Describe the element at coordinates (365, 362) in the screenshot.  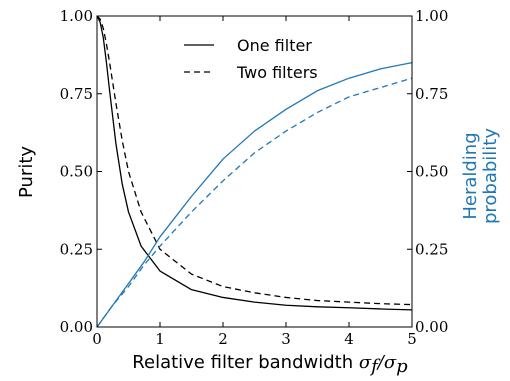
I see `x-axis-label-sigma-f: σ` at that location.